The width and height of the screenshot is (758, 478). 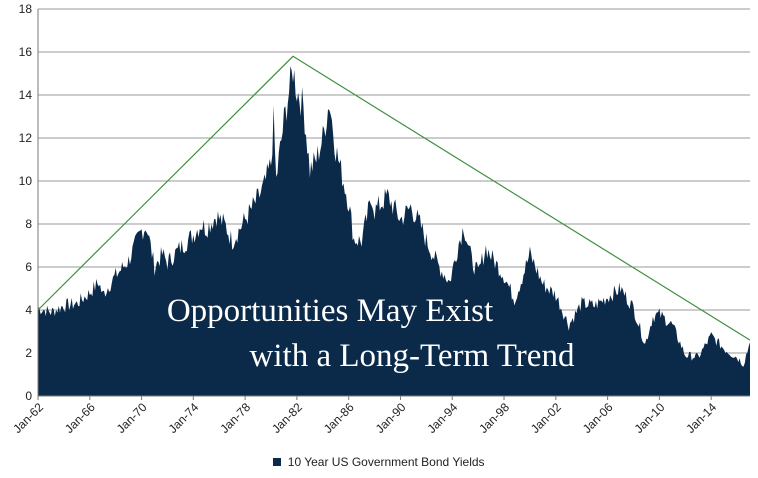 I want to click on x-tick-label: Jan-10, so click(x=650, y=418).